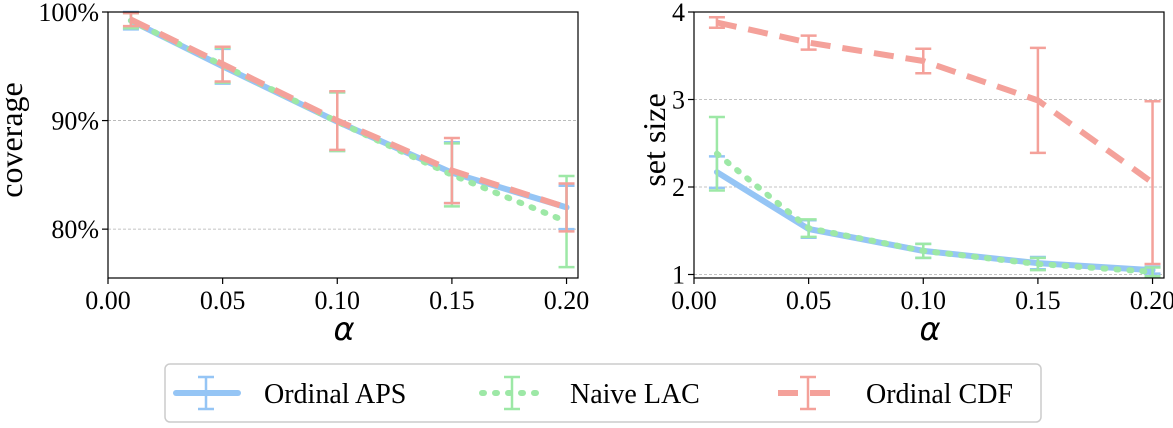  What do you see at coordinates (934, 215) in the screenshot?
I see `set-size-series-ordinal-aps` at bounding box center [934, 215].